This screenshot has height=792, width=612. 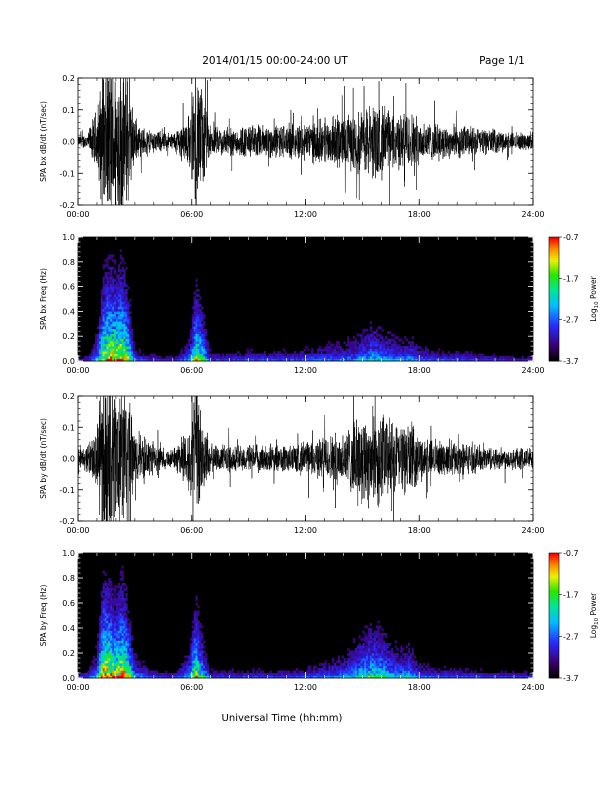 I want to click on y-tick-label: 0.1, so click(x=68, y=110).